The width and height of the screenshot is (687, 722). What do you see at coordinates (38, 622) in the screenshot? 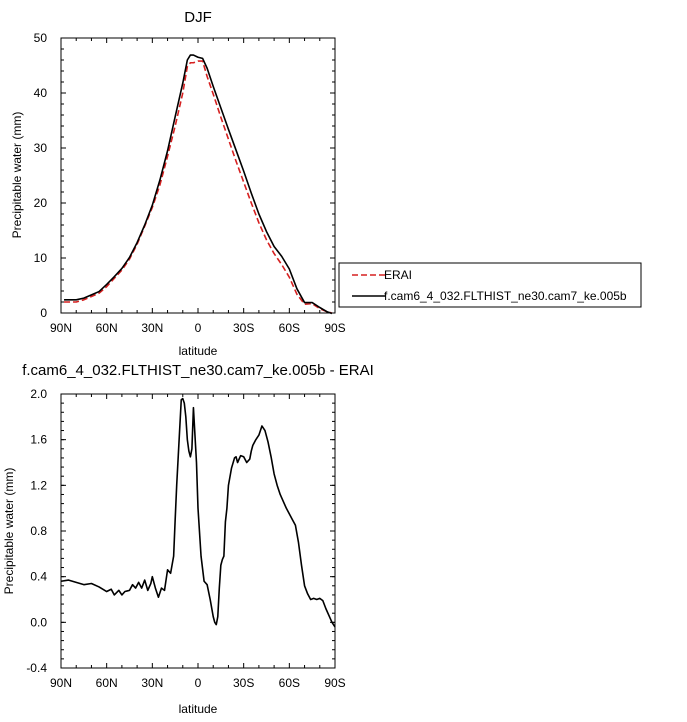
I see `bottom-y-tick-label: 0.0` at bounding box center [38, 622].